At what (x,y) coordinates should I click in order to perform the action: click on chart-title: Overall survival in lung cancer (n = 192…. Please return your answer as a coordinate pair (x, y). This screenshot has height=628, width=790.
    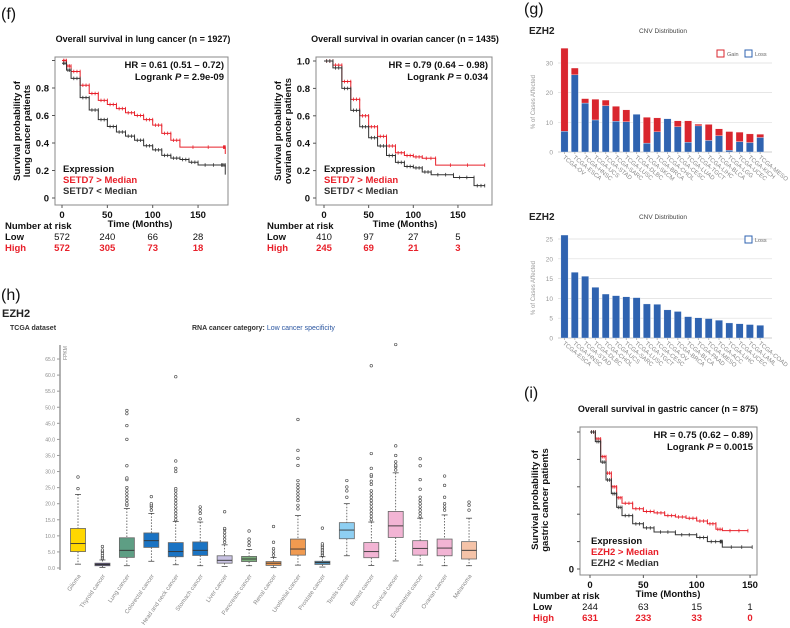
    Looking at the image, I should click on (143, 39).